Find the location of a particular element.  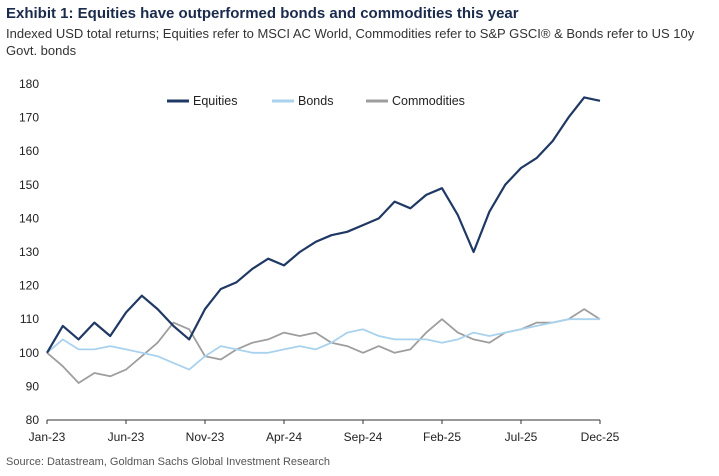

x-tick-label: Jan-23 is located at coordinates (47, 437).